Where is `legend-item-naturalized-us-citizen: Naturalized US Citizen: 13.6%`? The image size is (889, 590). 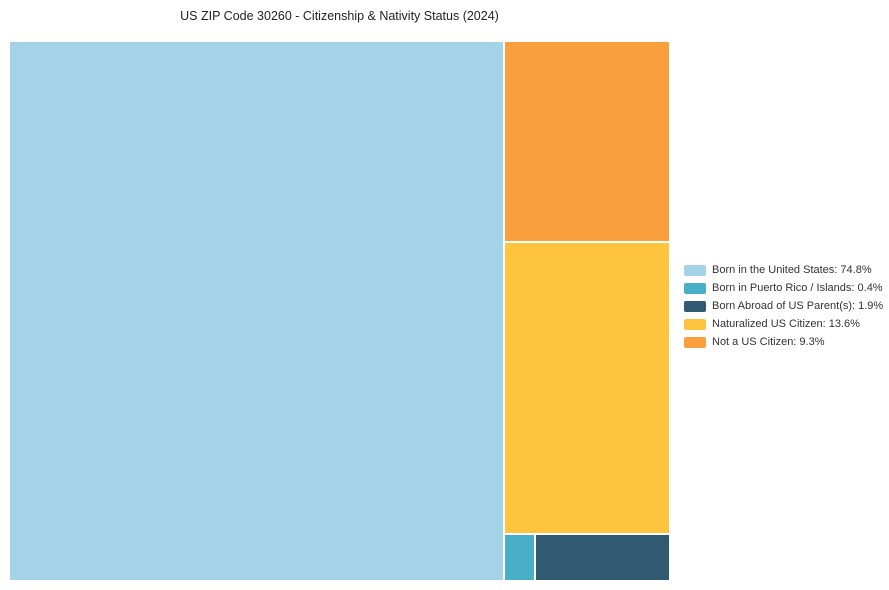 legend-item-naturalized-us-citizen: Naturalized US Citizen: 13.6% is located at coordinates (783, 324).